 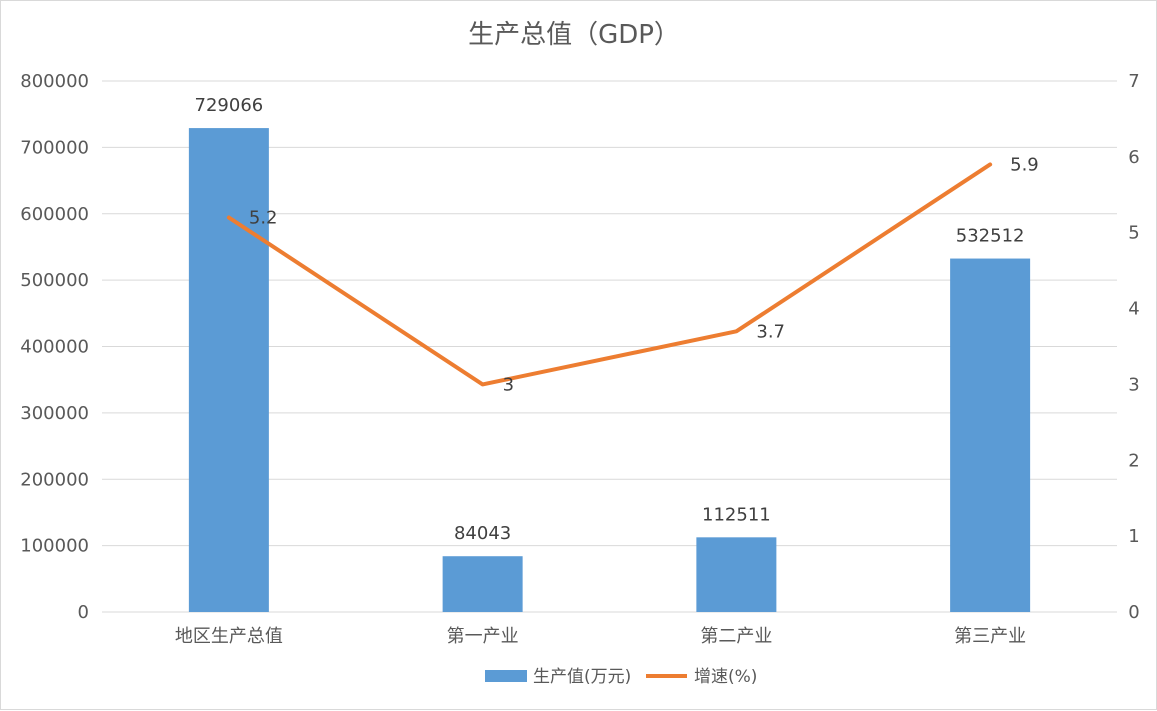 I want to click on left-tick-label: 700000, so click(x=54, y=147).